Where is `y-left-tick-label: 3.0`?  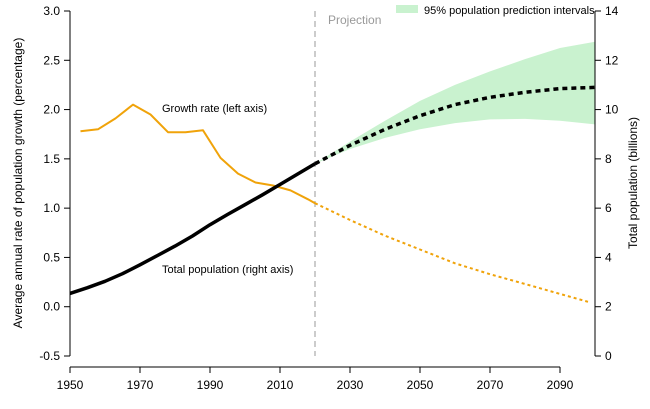 y-left-tick-label: 3.0 is located at coordinates (51, 11).